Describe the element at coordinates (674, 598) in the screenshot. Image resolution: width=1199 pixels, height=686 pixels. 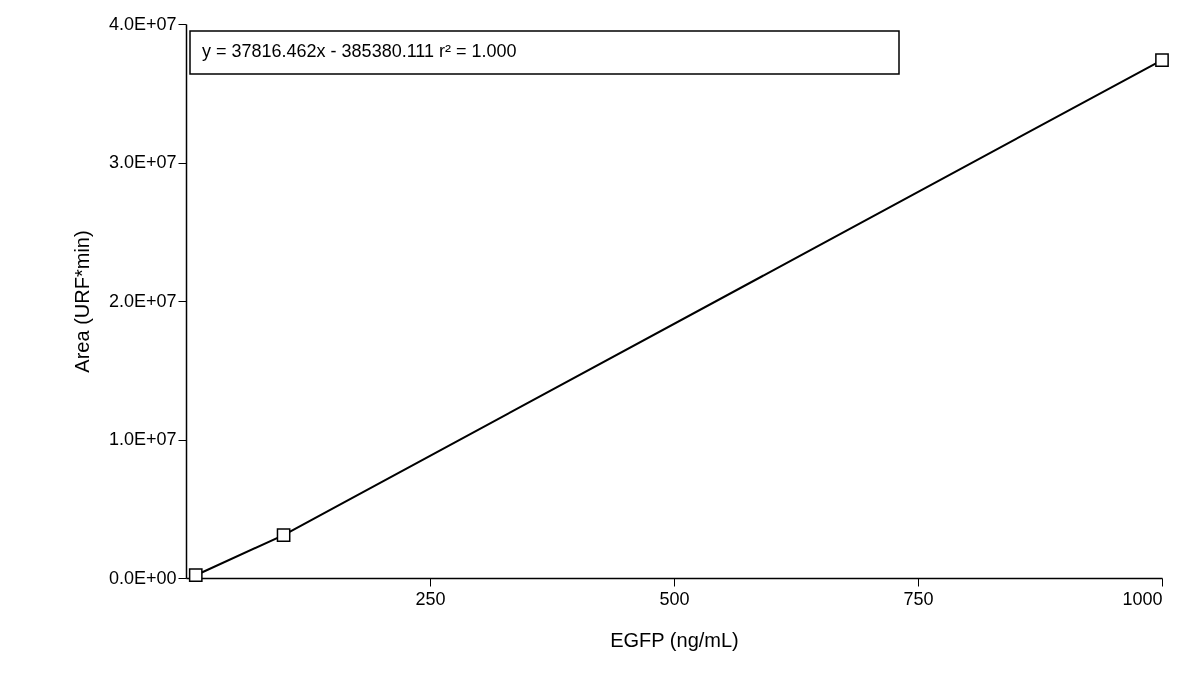
I see `x-tick-label: 500` at that location.